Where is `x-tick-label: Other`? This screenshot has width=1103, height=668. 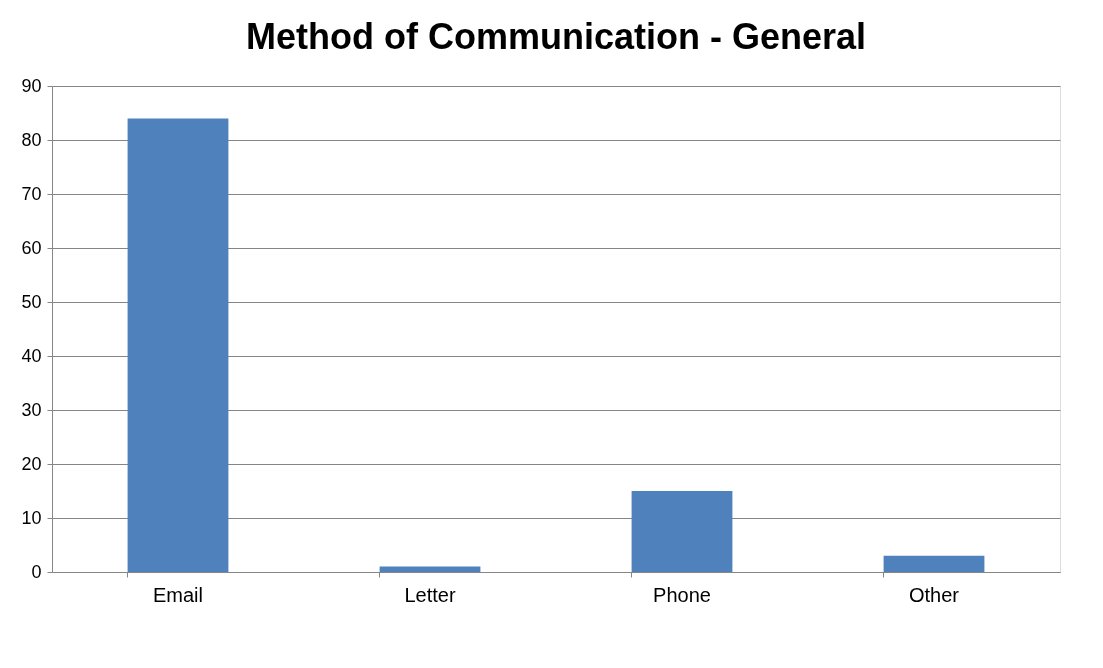 x-tick-label: Other is located at coordinates (934, 594).